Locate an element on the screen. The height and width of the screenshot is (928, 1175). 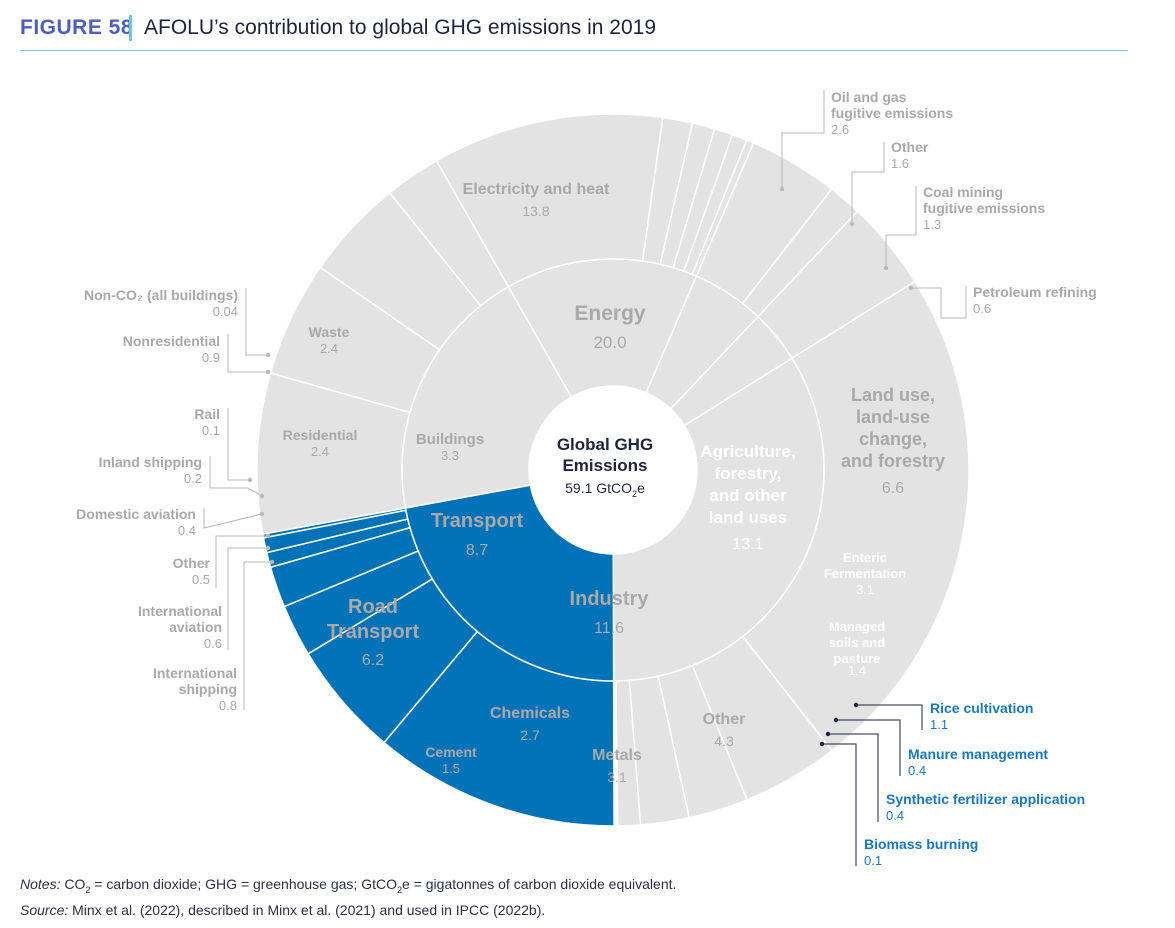
callout-domestic-aviation-value: 0.4 is located at coordinates (187, 530).